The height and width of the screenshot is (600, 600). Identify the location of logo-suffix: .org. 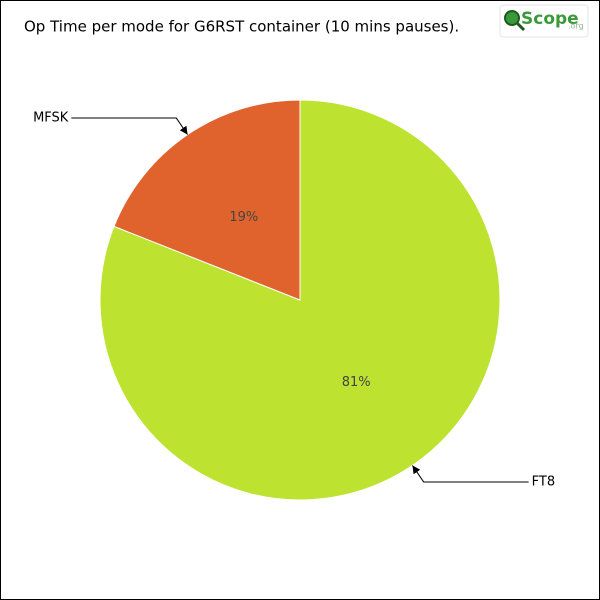
(576, 26).